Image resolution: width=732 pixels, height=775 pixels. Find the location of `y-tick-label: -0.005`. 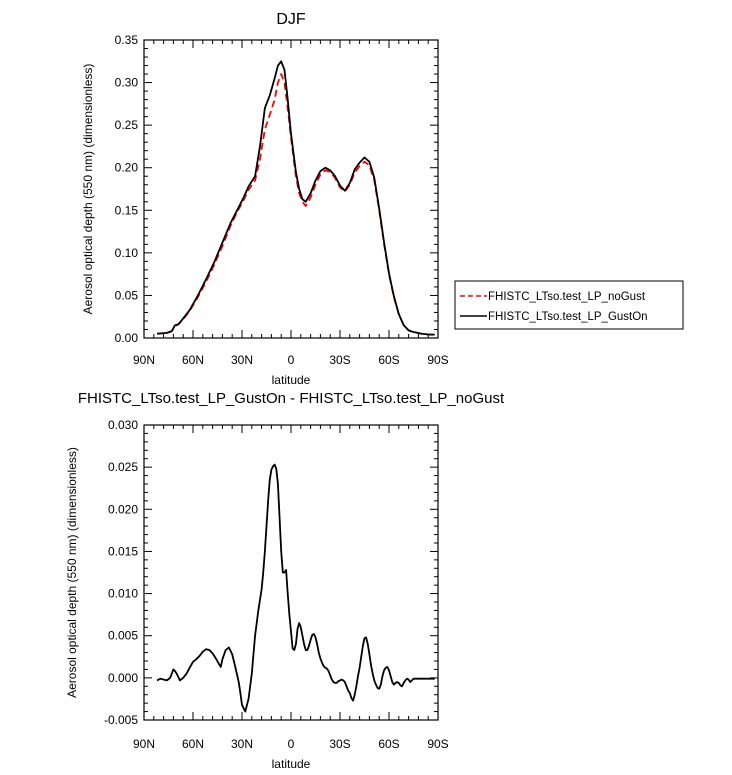

y-tick-label: -0.005 is located at coordinates (121, 720).